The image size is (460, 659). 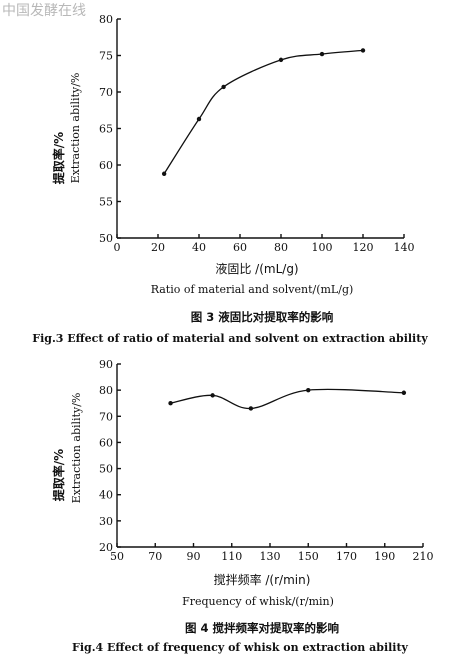 I want to click on chart1-y-label-cn: 提取率/%, so click(x=58, y=158).